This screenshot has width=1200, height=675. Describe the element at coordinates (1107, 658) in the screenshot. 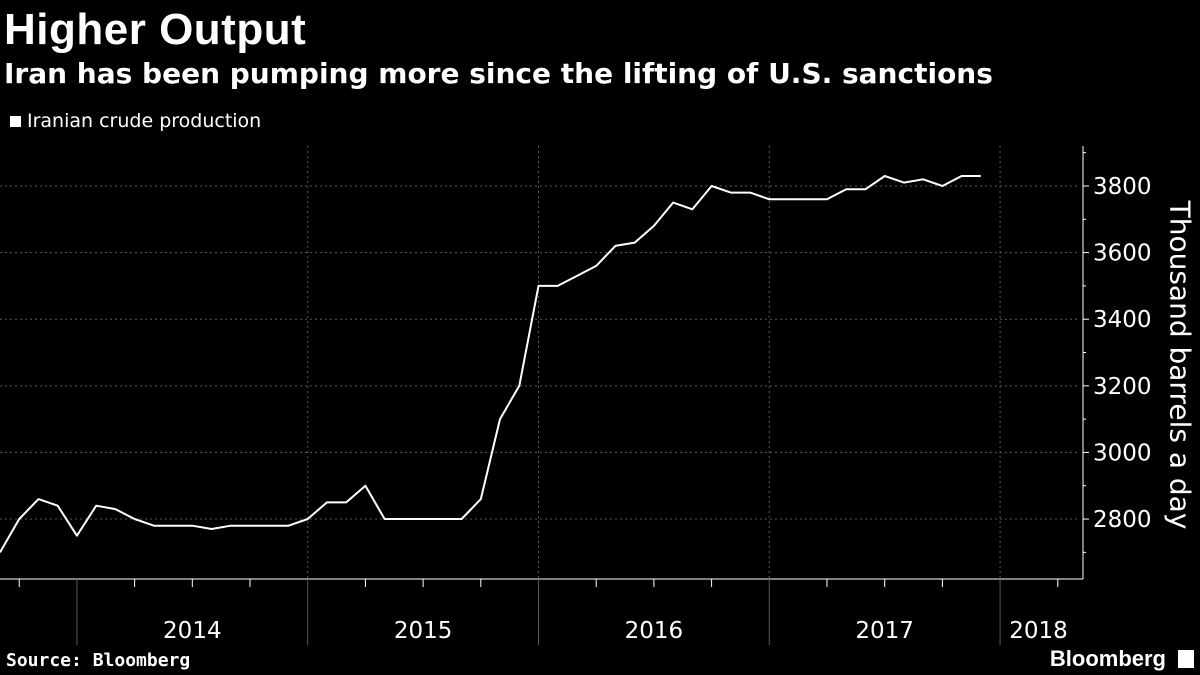

I see `brand-logo: Bloomberg` at that location.